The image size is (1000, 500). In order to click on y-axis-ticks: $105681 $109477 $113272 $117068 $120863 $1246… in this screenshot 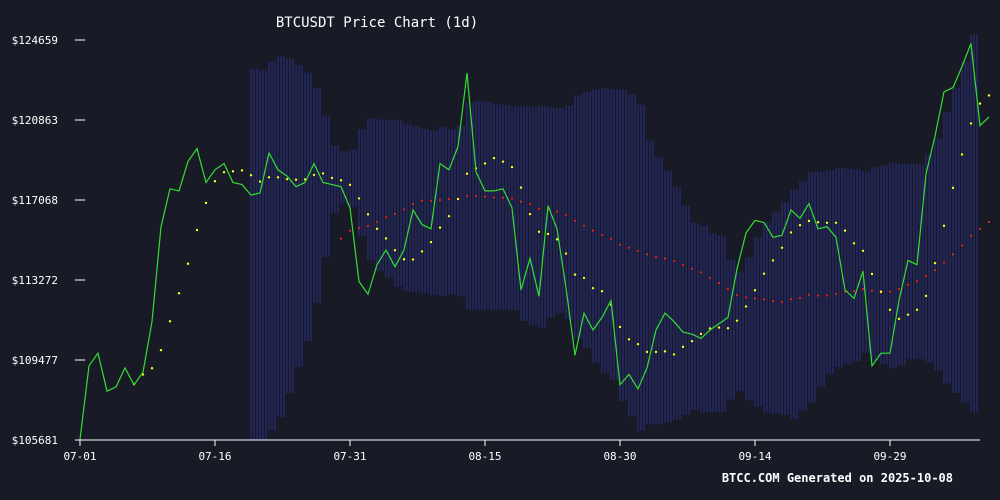, I will do `click(48, 240)`.